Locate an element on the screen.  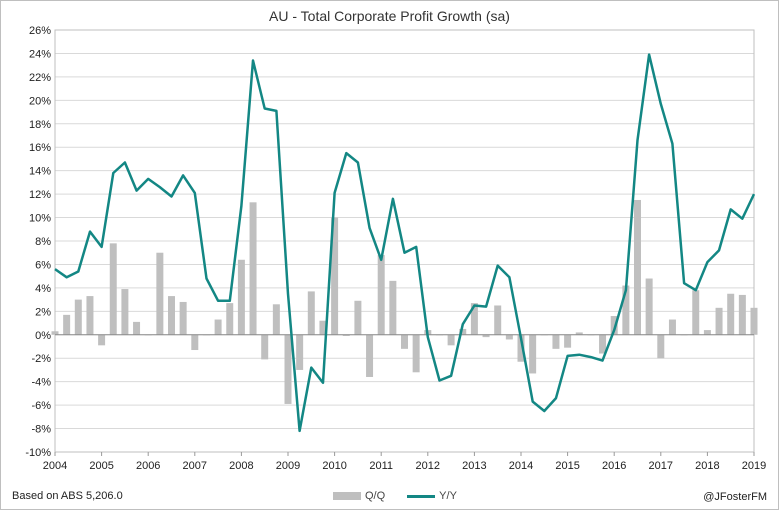
y-tick-label: 0% is located at coordinates (43, 336).